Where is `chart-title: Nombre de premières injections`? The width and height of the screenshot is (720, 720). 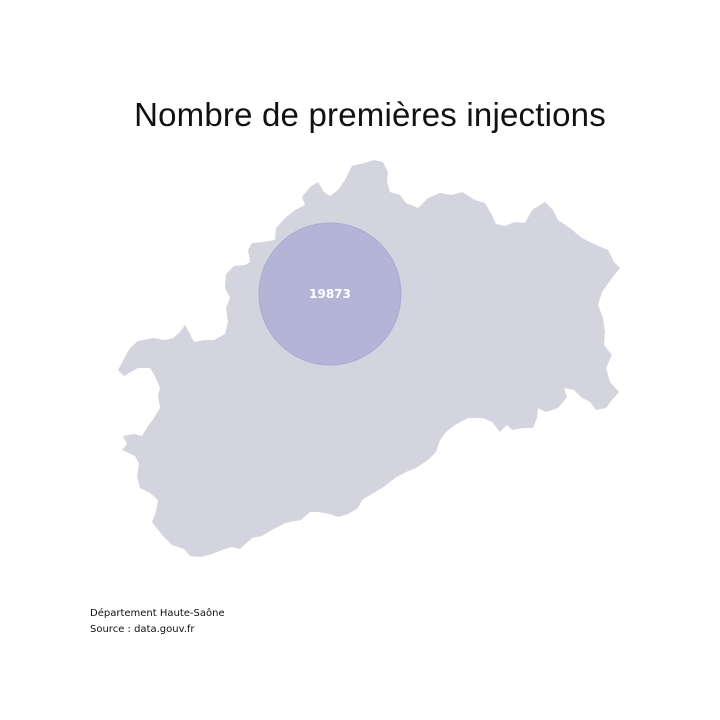 chart-title: Nombre de premières injections is located at coordinates (370, 114).